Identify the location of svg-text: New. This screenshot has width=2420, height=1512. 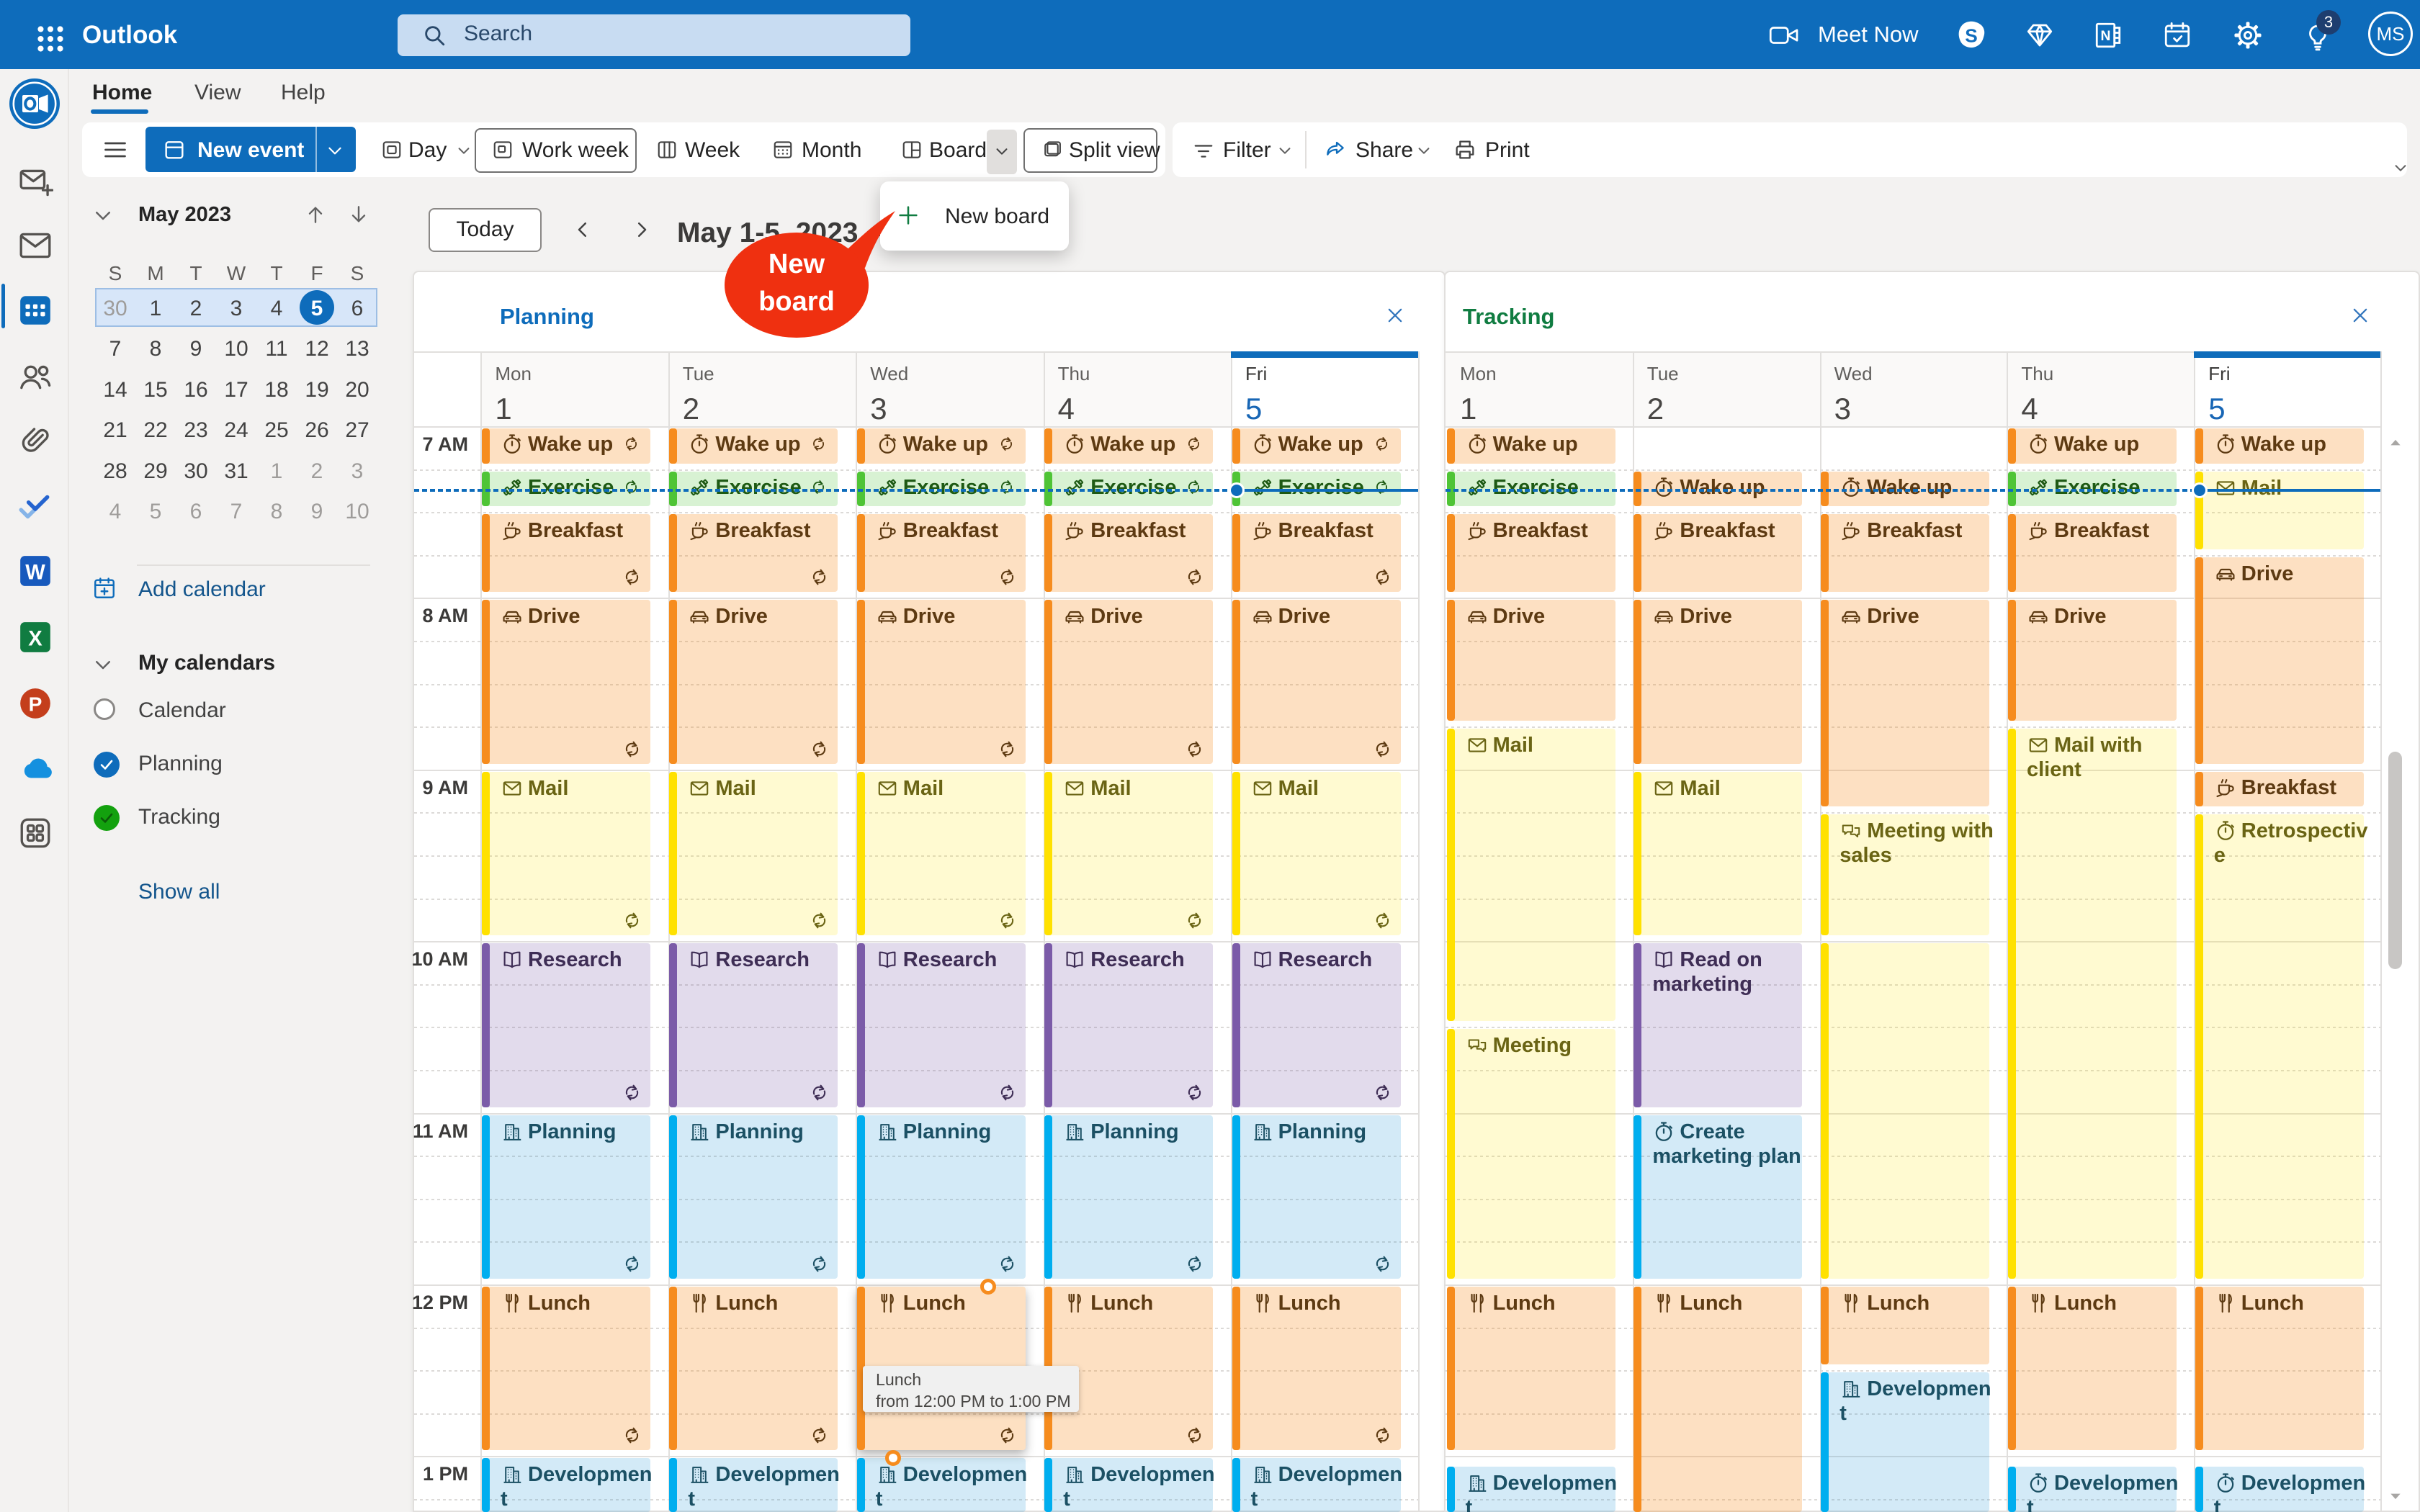
(796, 264).